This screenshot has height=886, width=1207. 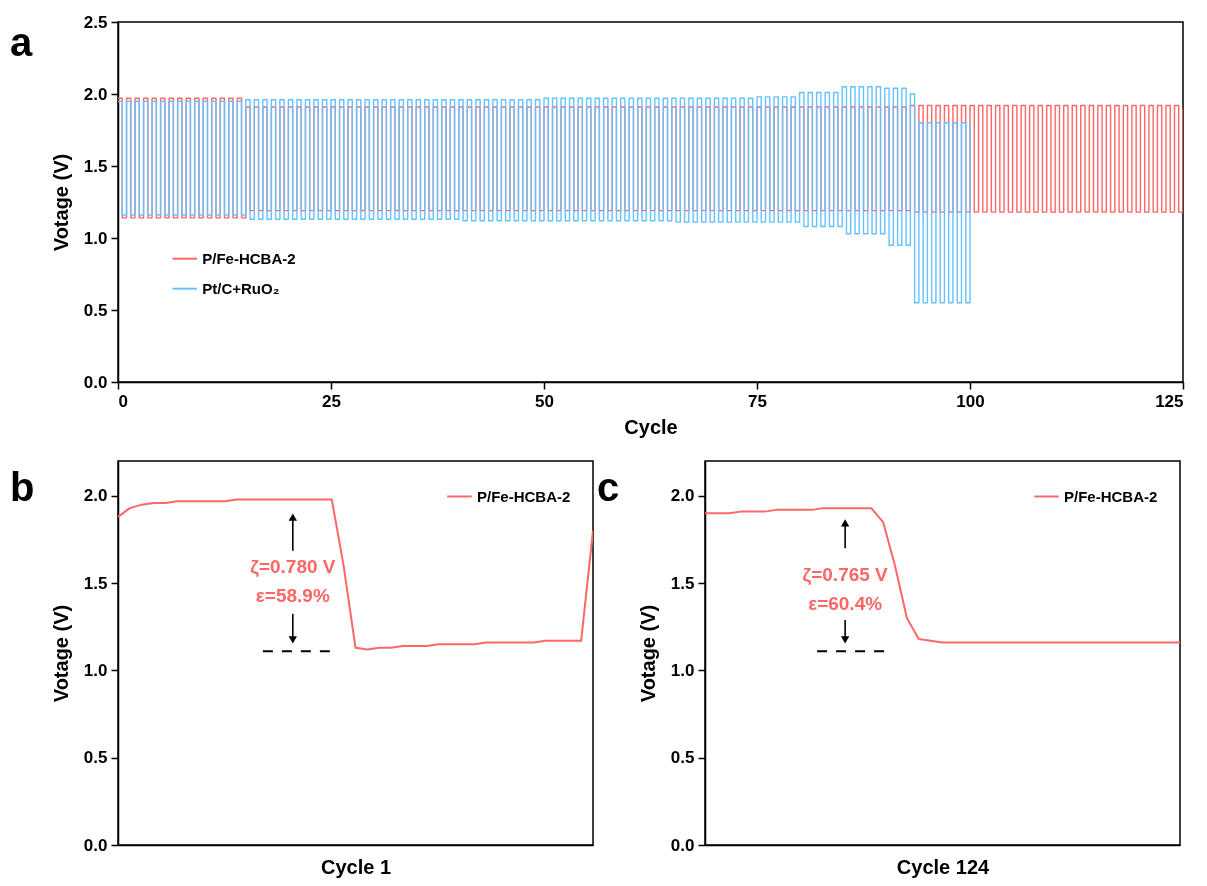 What do you see at coordinates (292, 595) in the screenshot?
I see `annotation: ε=58.9%` at bounding box center [292, 595].